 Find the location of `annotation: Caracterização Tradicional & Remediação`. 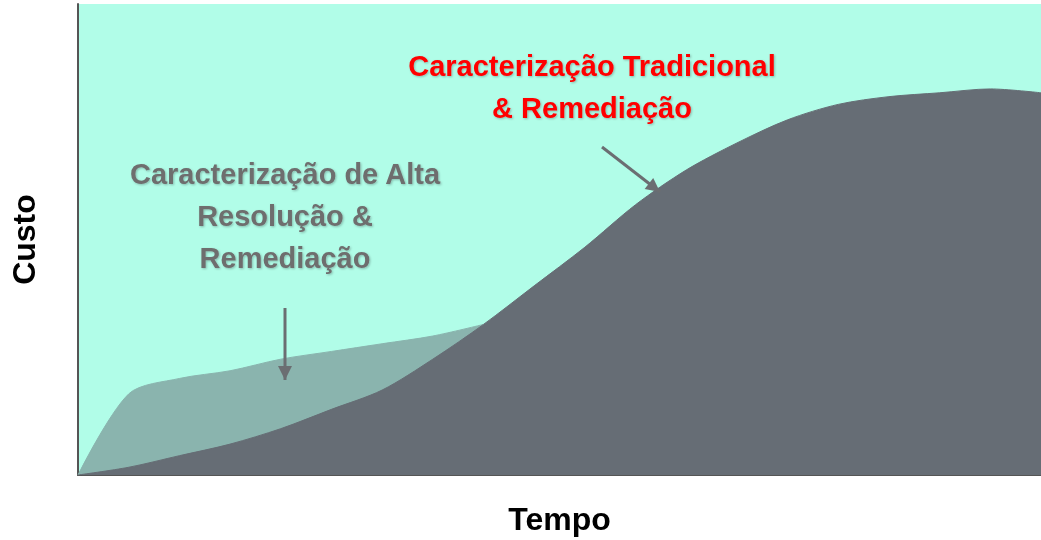

annotation: Caracterização Tradicional & Remediação is located at coordinates (592, 87).